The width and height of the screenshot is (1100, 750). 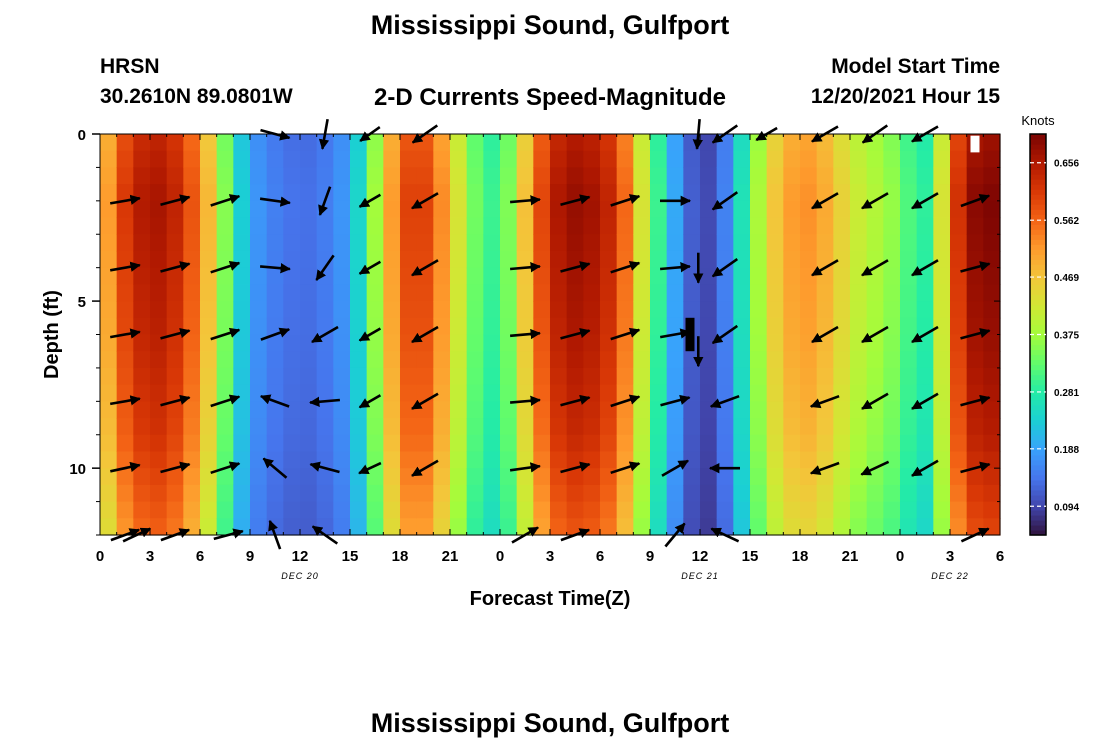 What do you see at coordinates (1066, 336) in the screenshot?
I see `colorbar-tick-label: 0.375` at bounding box center [1066, 336].